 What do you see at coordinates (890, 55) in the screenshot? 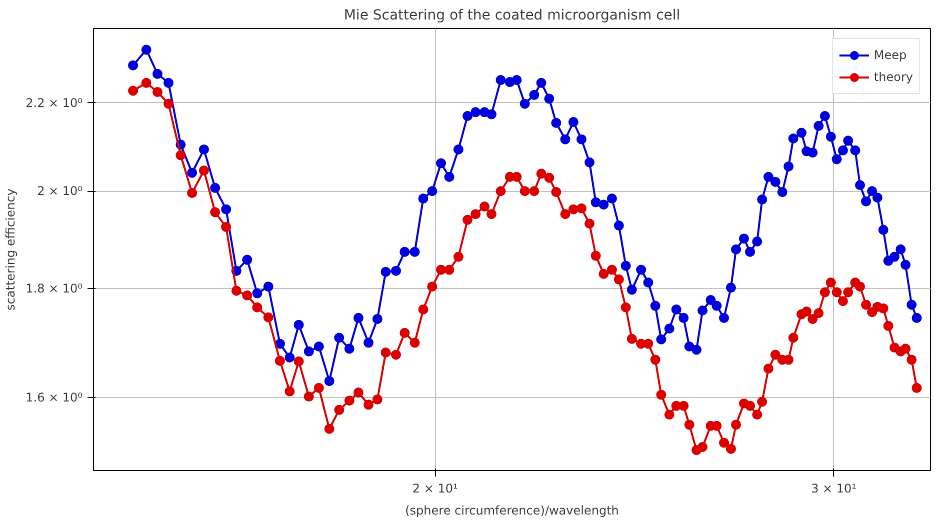
I see `legend-label: Meep` at bounding box center [890, 55].